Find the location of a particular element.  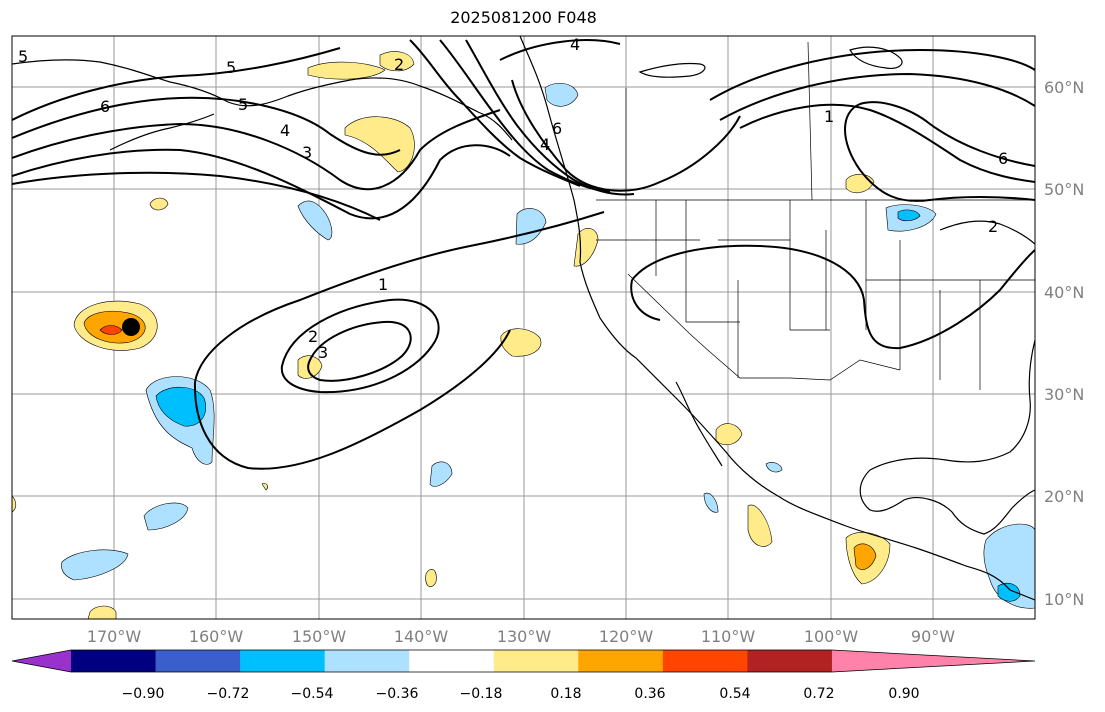

map-title: 2025081200 F048 is located at coordinates (523, 17).